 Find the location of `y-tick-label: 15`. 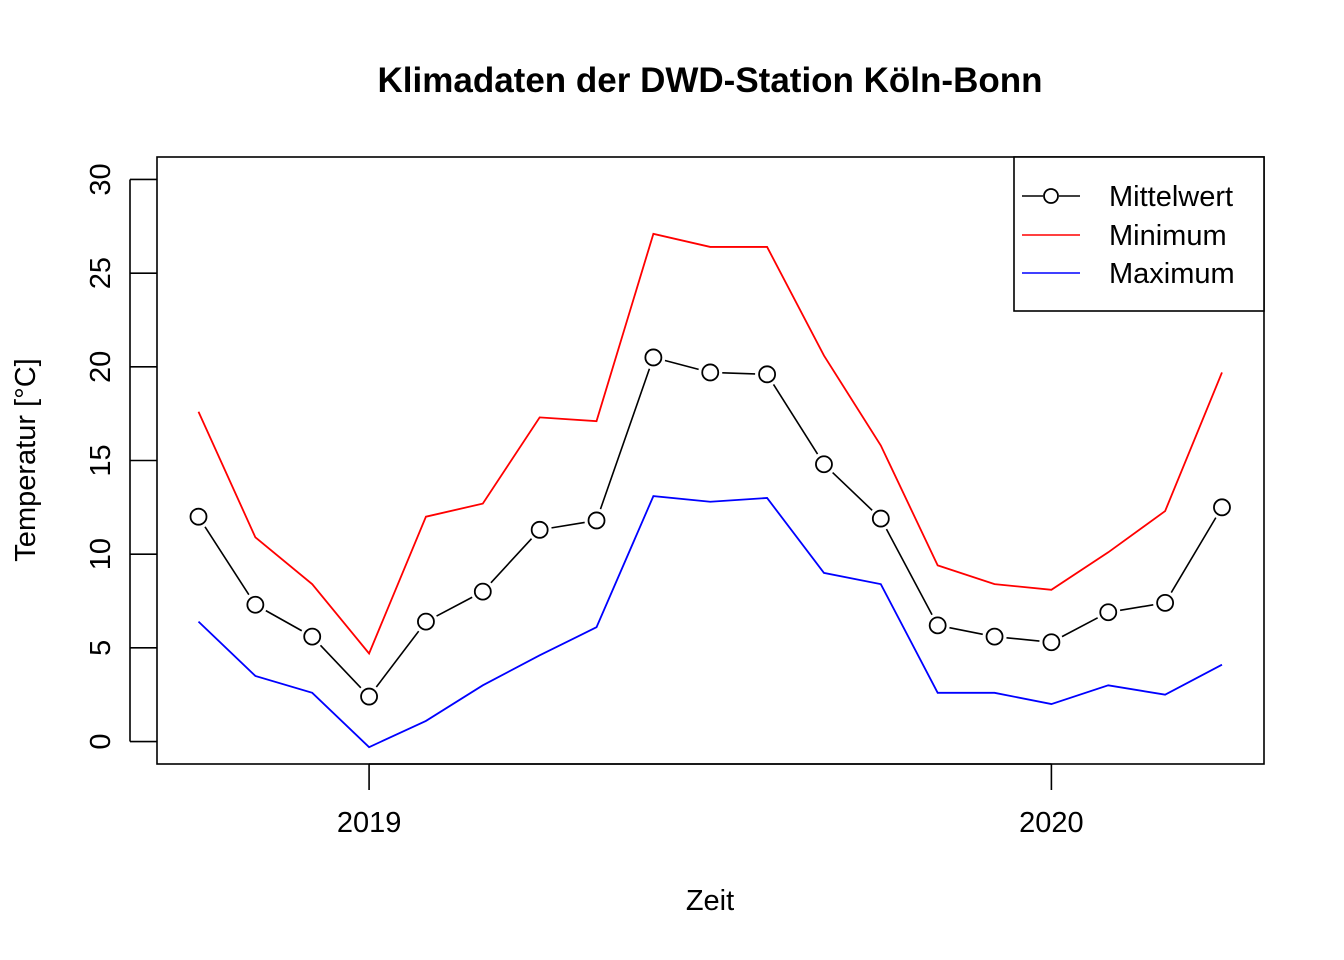

y-tick-label: 15 is located at coordinates (101, 460).